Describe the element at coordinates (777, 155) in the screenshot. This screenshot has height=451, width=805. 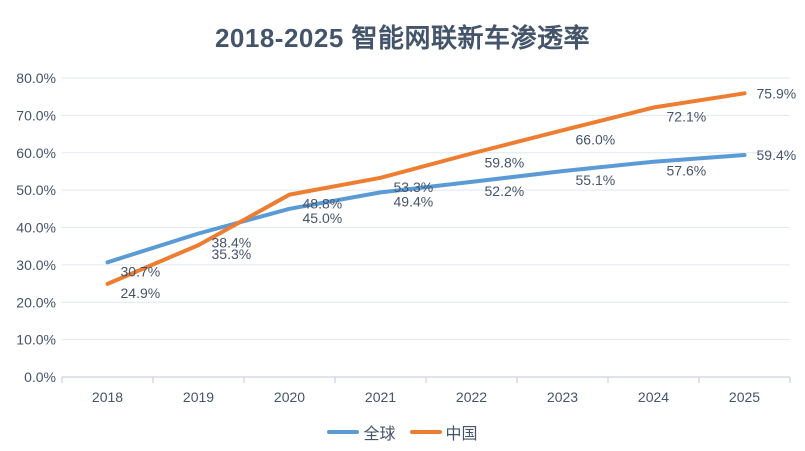
I see `data-label-global: 59.4%` at that location.